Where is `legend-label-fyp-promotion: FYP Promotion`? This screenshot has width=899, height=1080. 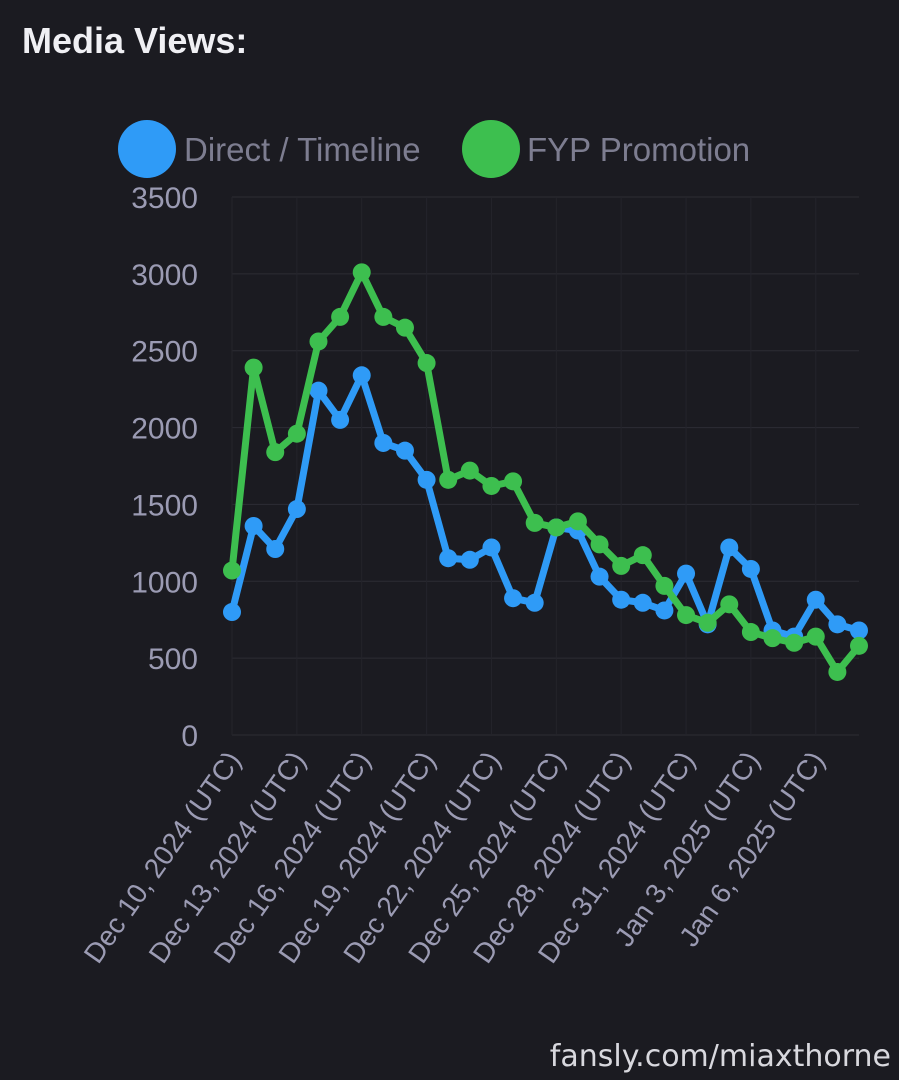
legend-label-fyp-promotion: FYP Promotion is located at coordinates (638, 149).